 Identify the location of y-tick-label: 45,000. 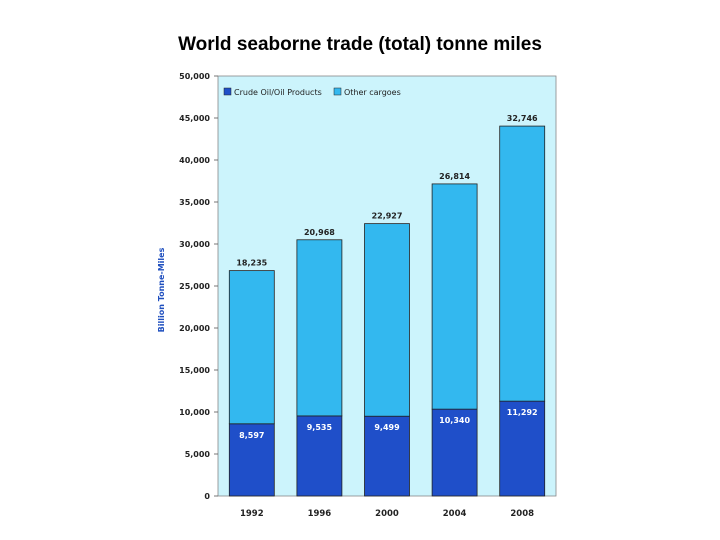
(194, 118).